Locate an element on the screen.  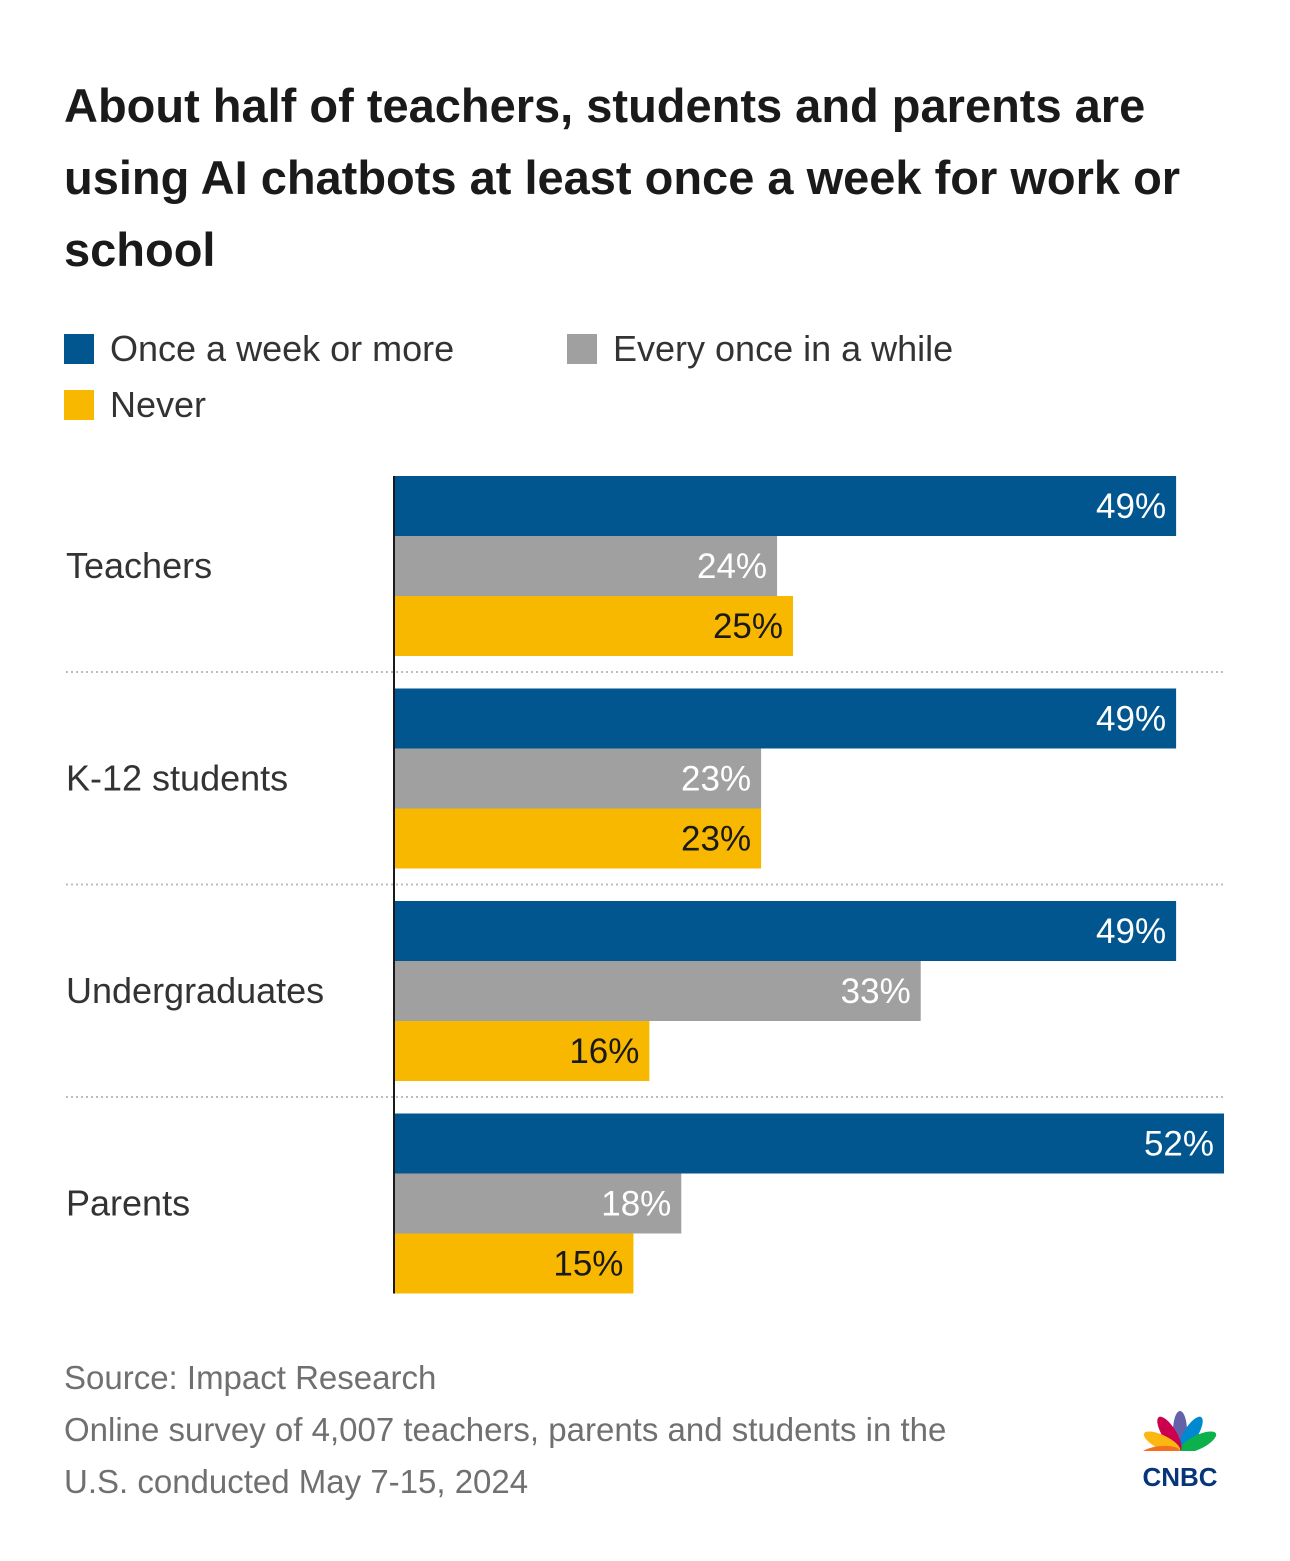
data-label-parents-2: 18% is located at coordinates (636, 1204).